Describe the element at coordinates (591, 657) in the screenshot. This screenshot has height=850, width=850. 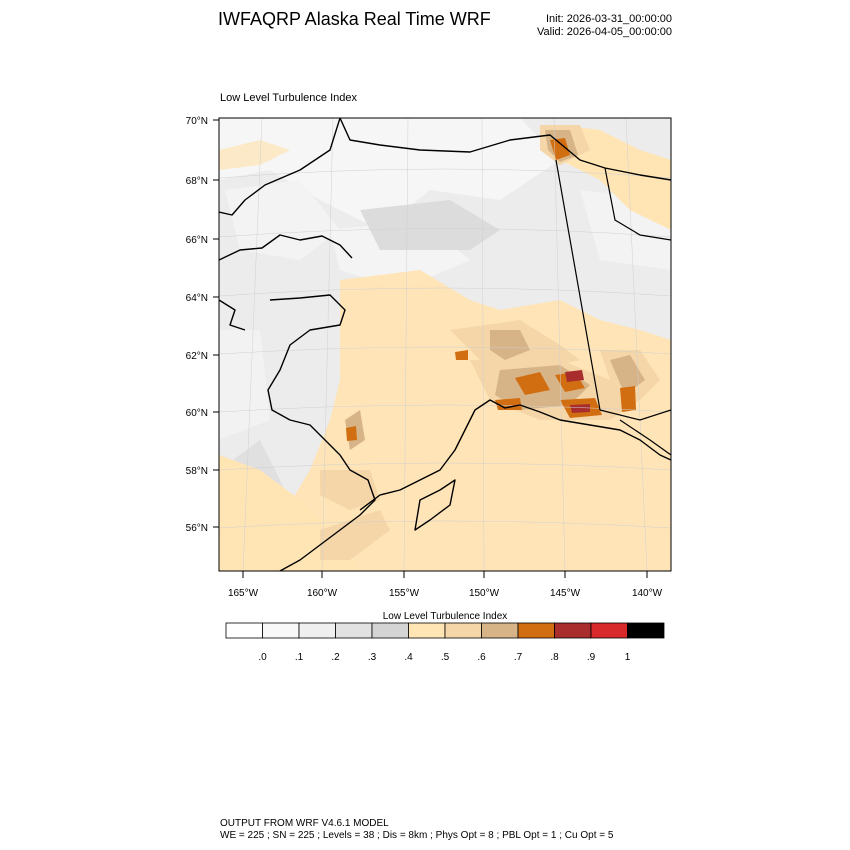
I see `colorbar-tick-label: .9` at that location.